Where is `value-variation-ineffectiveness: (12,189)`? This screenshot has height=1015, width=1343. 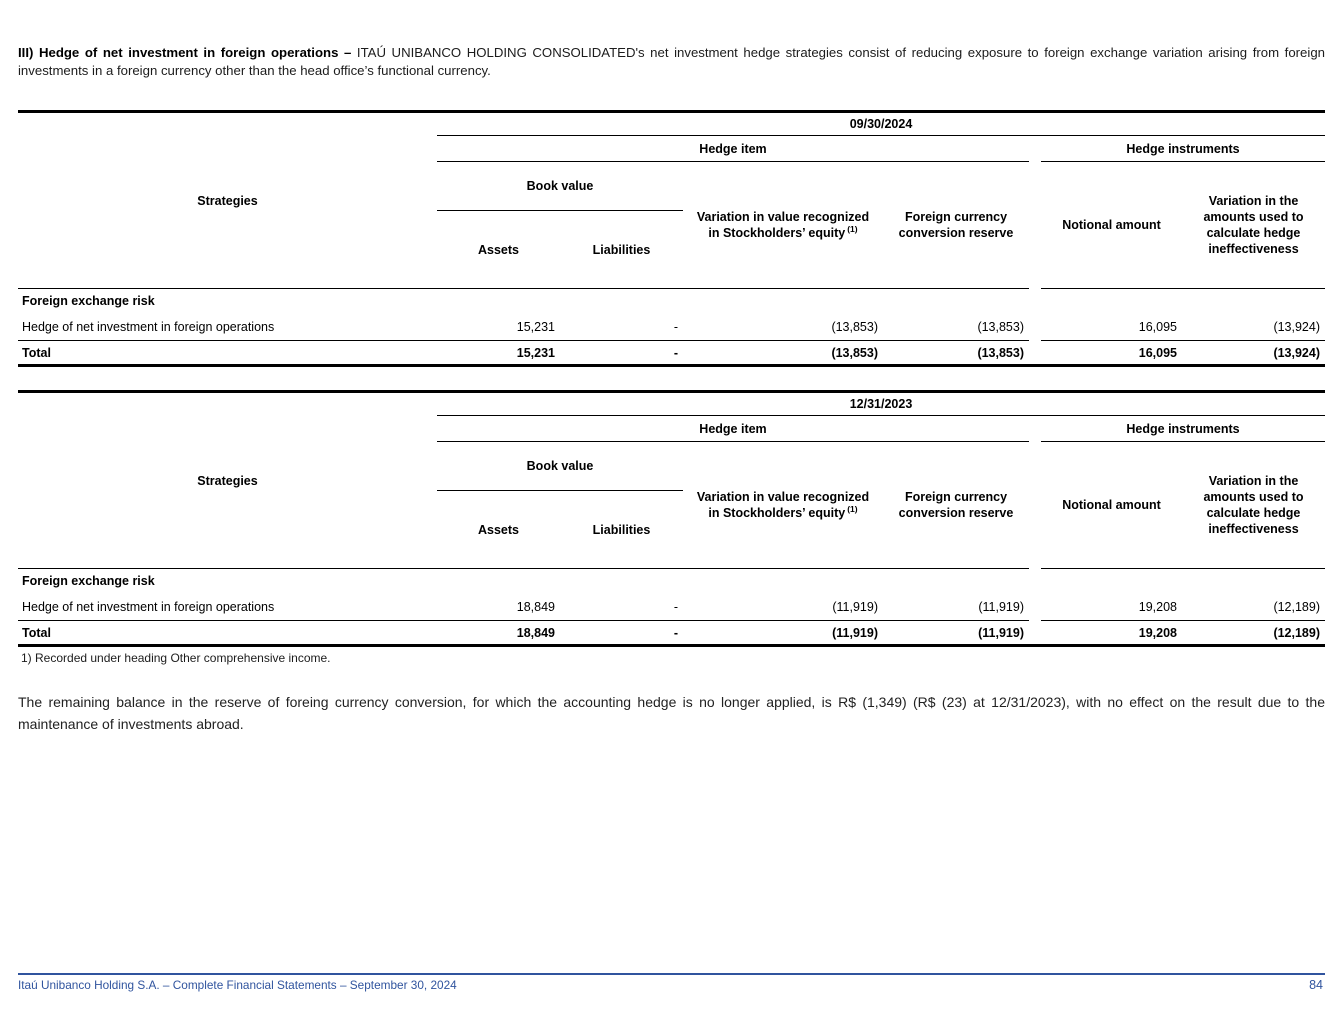
value-variation-ineffectiveness: (12,189) is located at coordinates (1296, 606).